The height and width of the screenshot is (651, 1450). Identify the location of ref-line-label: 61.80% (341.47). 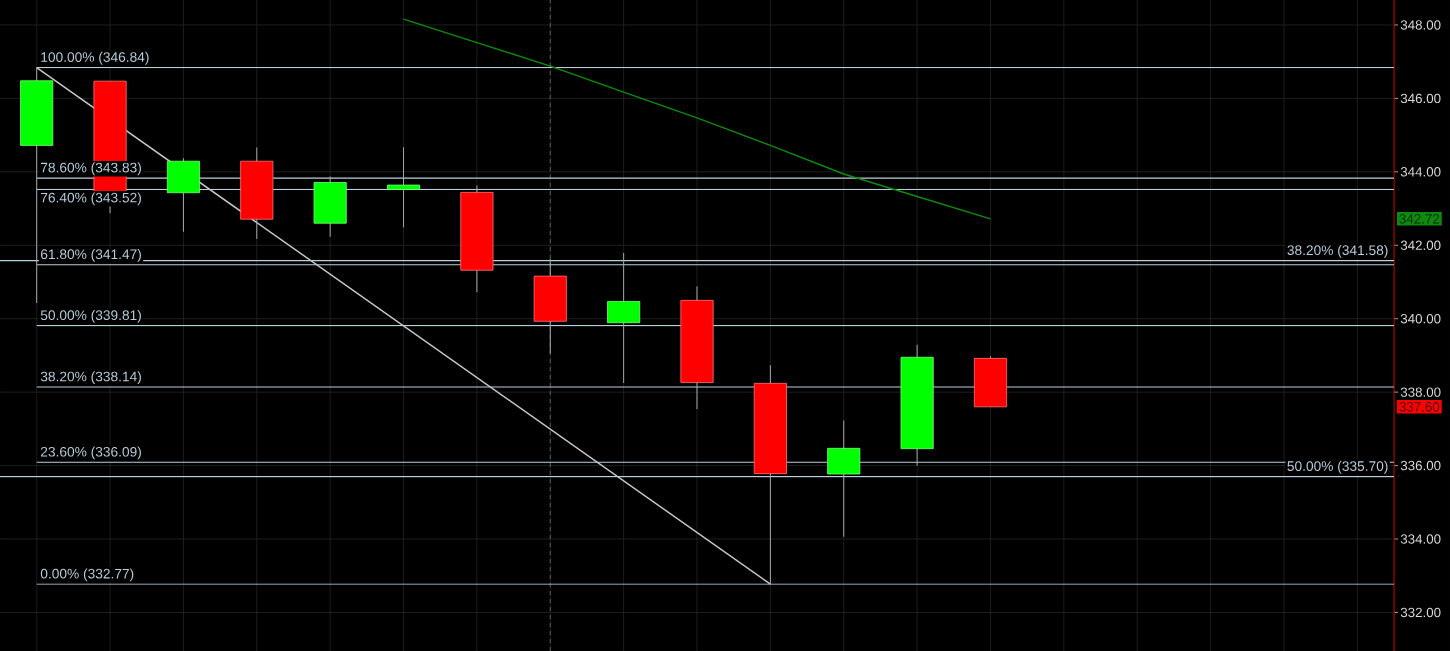
(90, 255).